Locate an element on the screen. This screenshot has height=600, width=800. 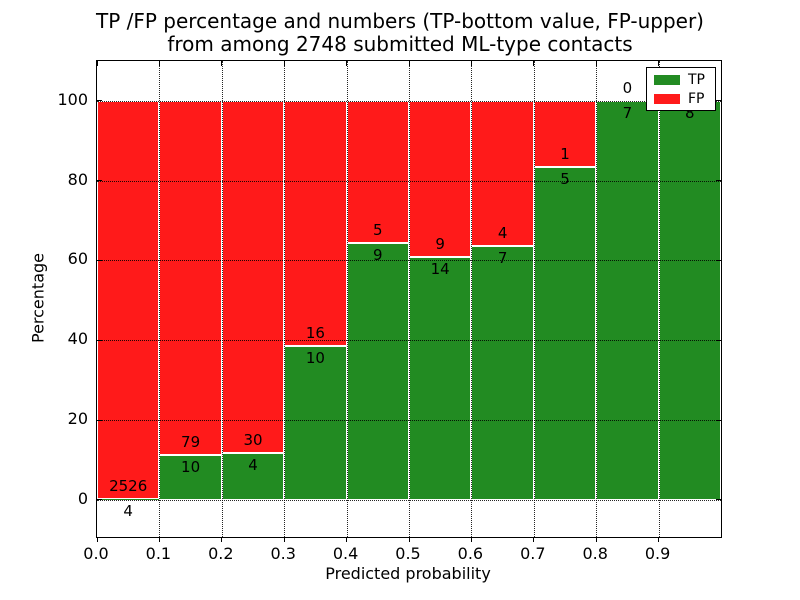
legend-entry-tp: TP is located at coordinates (681, 80).